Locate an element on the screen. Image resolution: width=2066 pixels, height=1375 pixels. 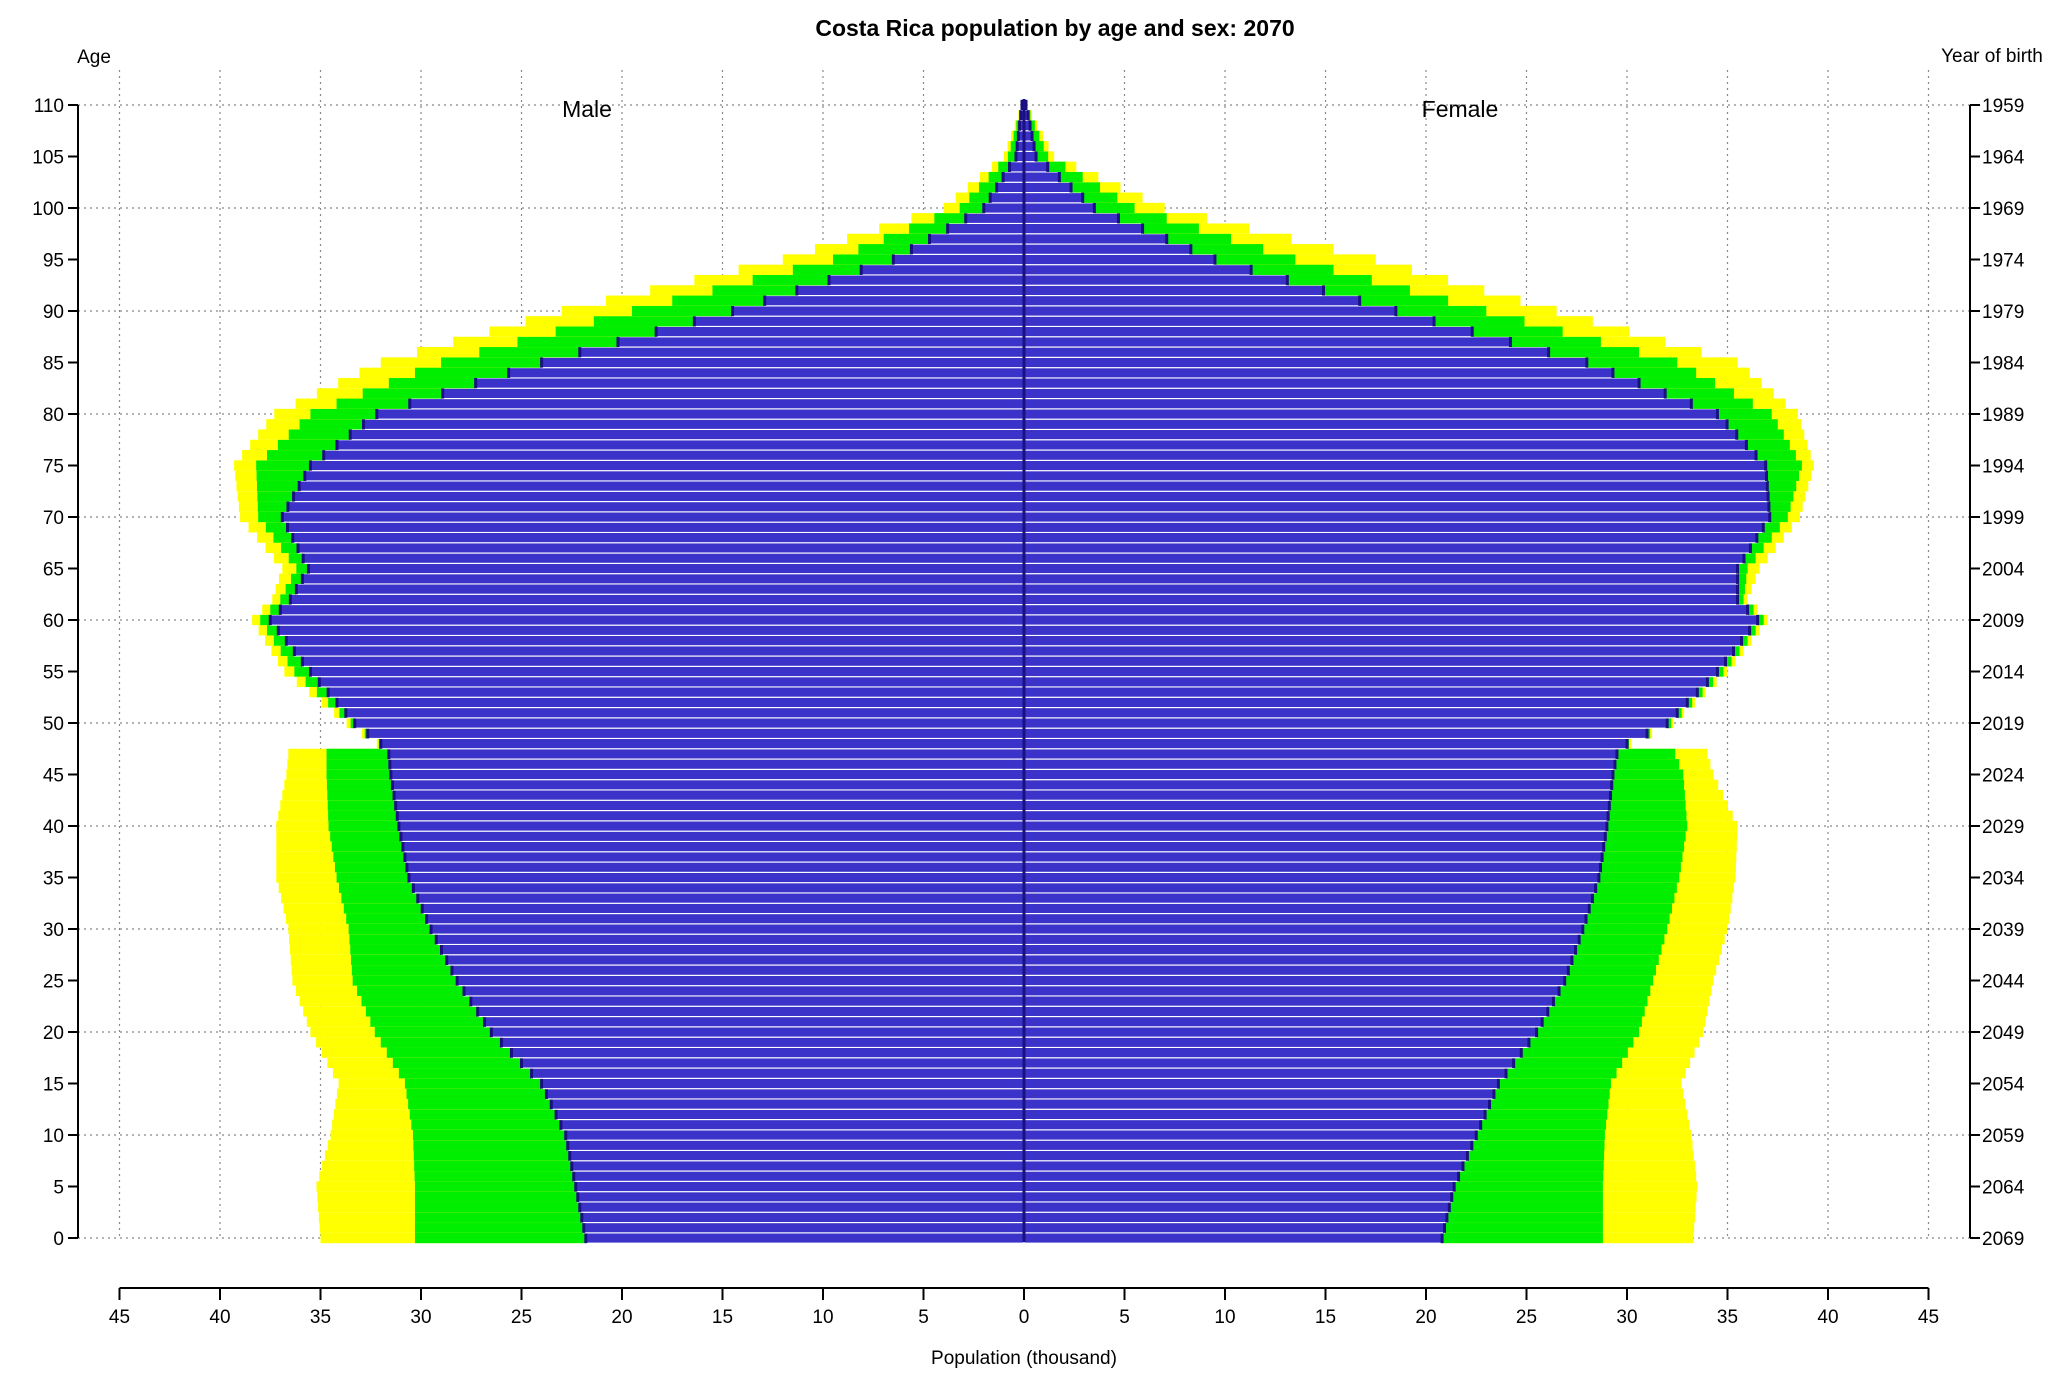
age-axis-label: Age is located at coordinates (94, 57).